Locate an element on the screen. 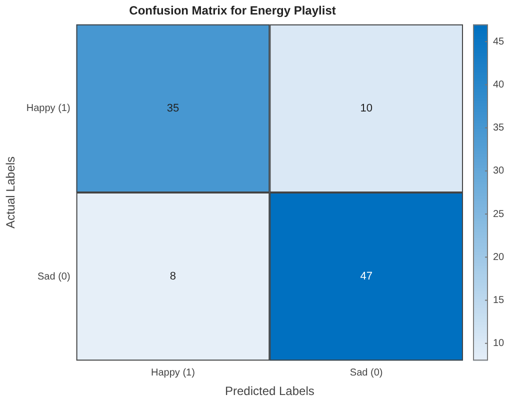  color-bar-label: 40 is located at coordinates (499, 84).